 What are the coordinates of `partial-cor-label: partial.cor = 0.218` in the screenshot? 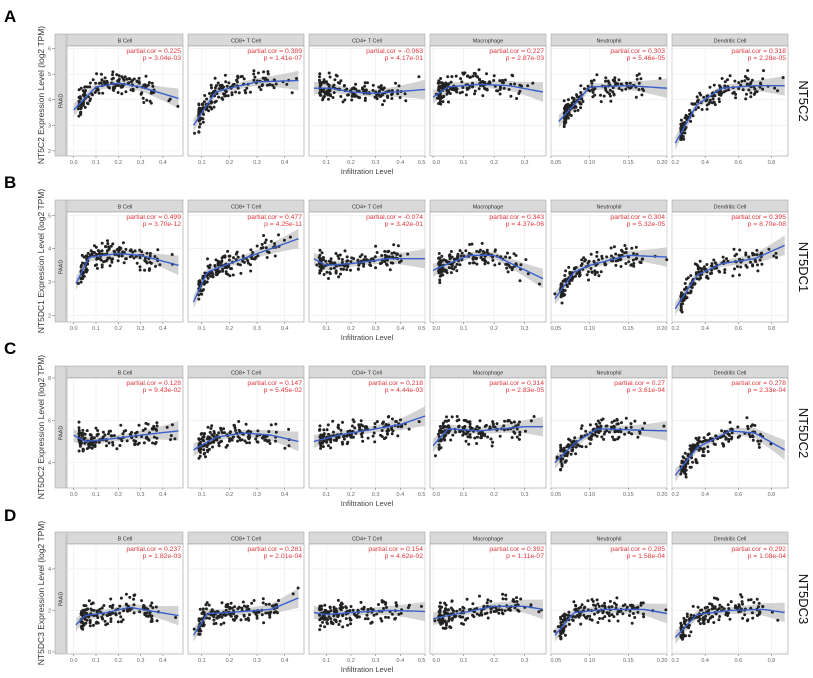 It's located at (395, 383).